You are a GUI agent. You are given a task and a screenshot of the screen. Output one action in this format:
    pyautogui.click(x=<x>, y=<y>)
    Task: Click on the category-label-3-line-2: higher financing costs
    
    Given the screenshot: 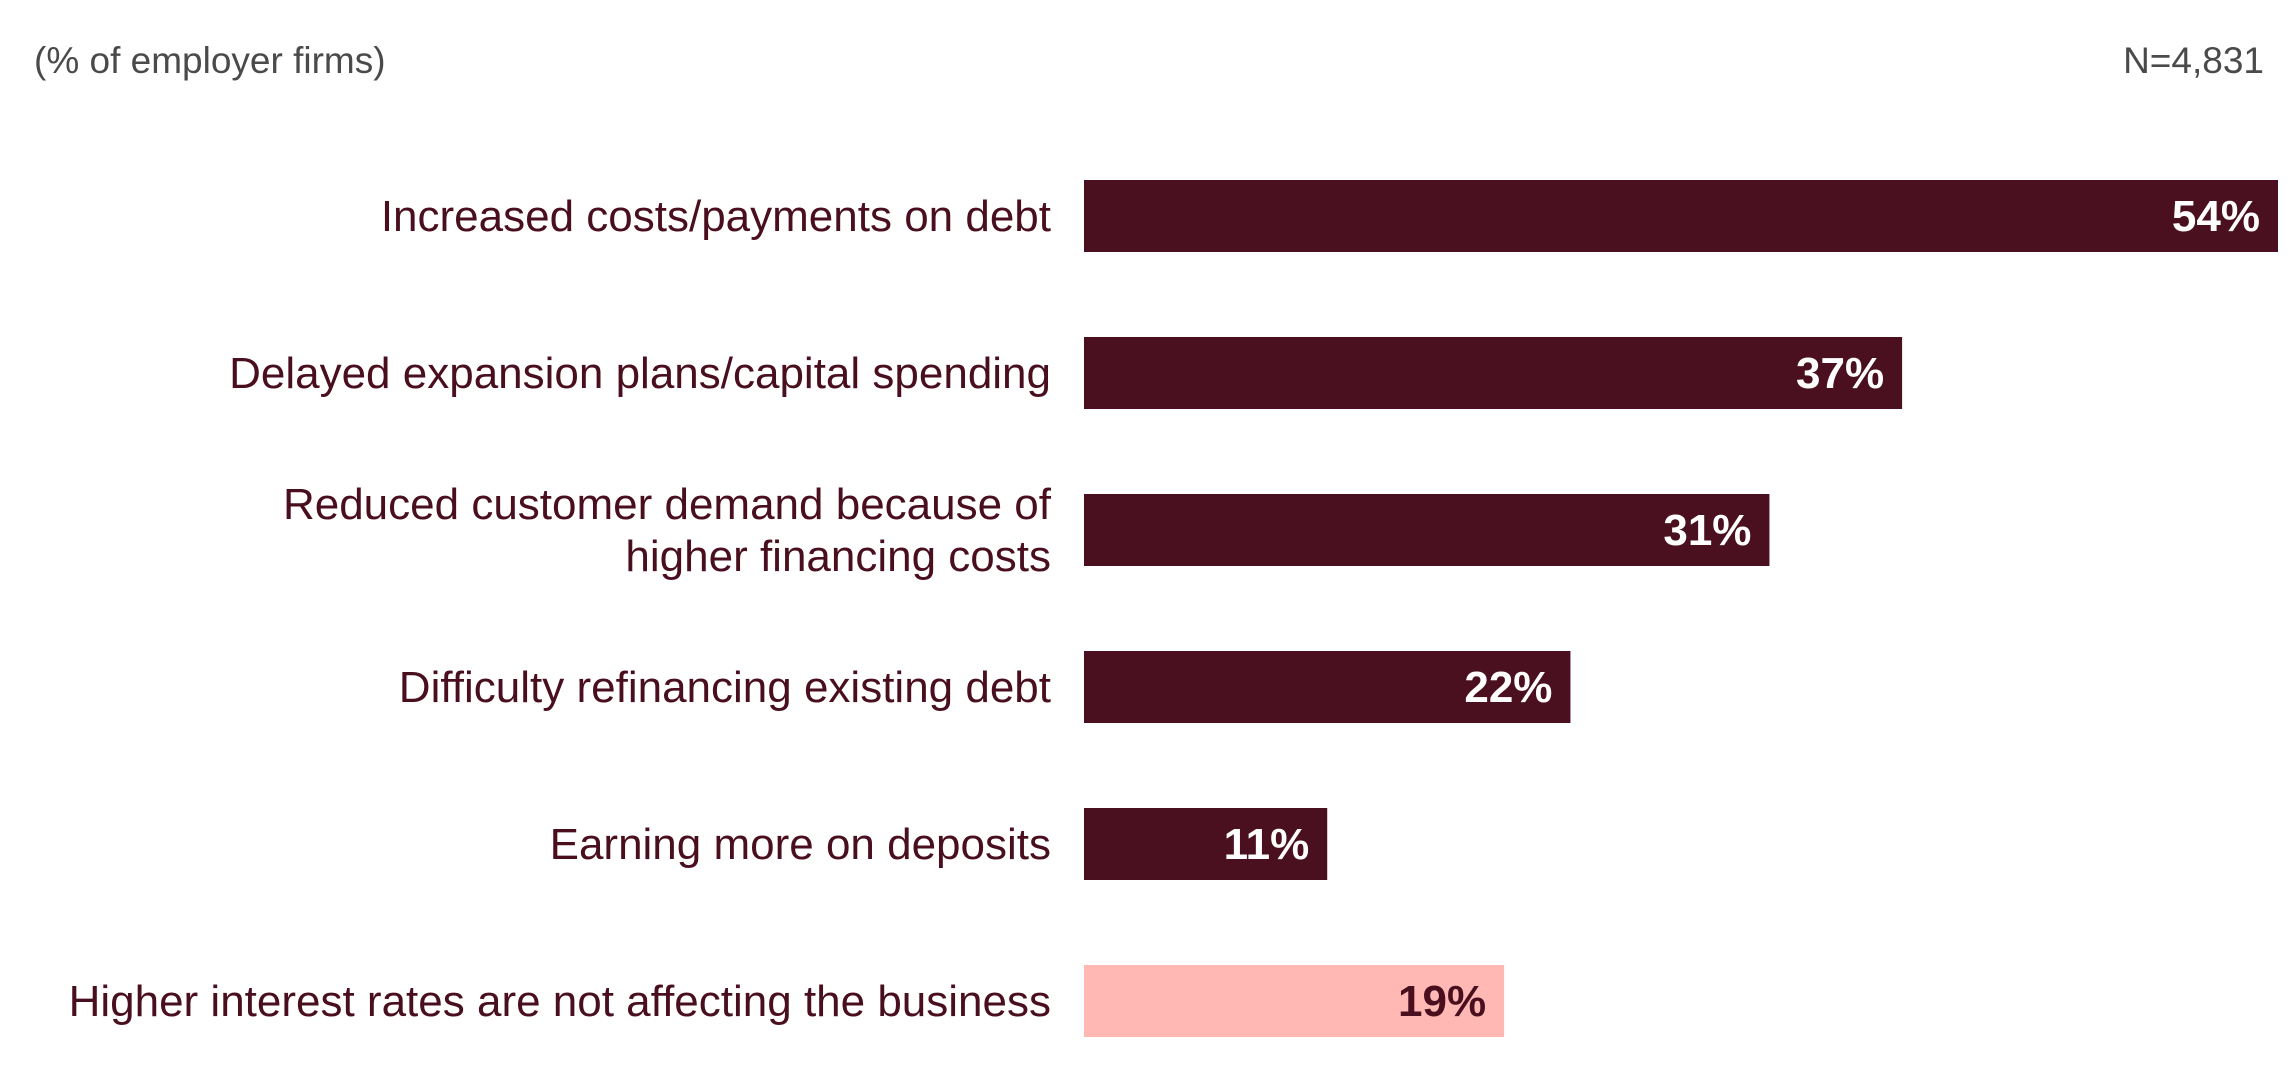 What is the action you would take?
    pyautogui.click(x=838, y=556)
    